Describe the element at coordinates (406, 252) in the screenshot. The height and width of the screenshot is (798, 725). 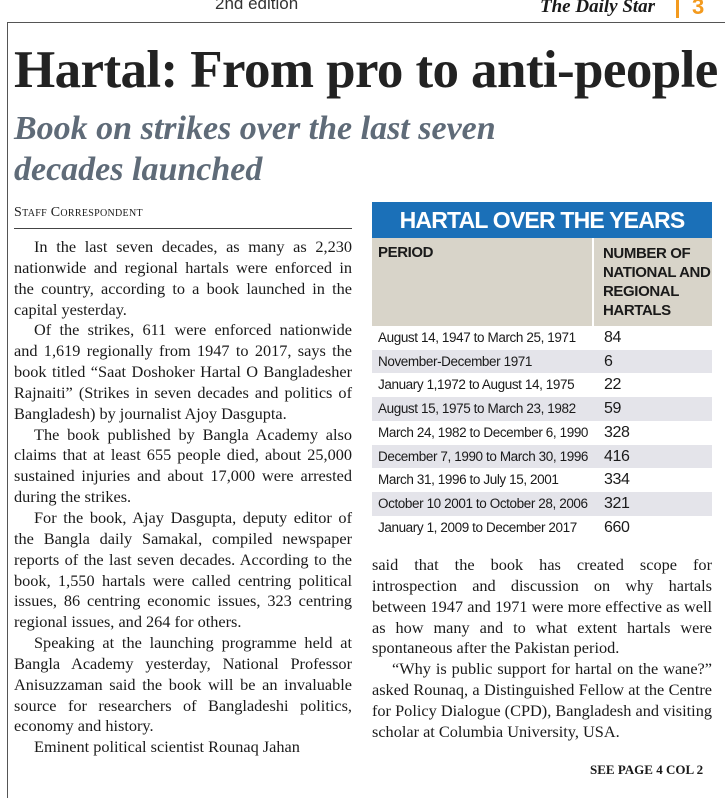
I see `column-header: PERIOD` at that location.